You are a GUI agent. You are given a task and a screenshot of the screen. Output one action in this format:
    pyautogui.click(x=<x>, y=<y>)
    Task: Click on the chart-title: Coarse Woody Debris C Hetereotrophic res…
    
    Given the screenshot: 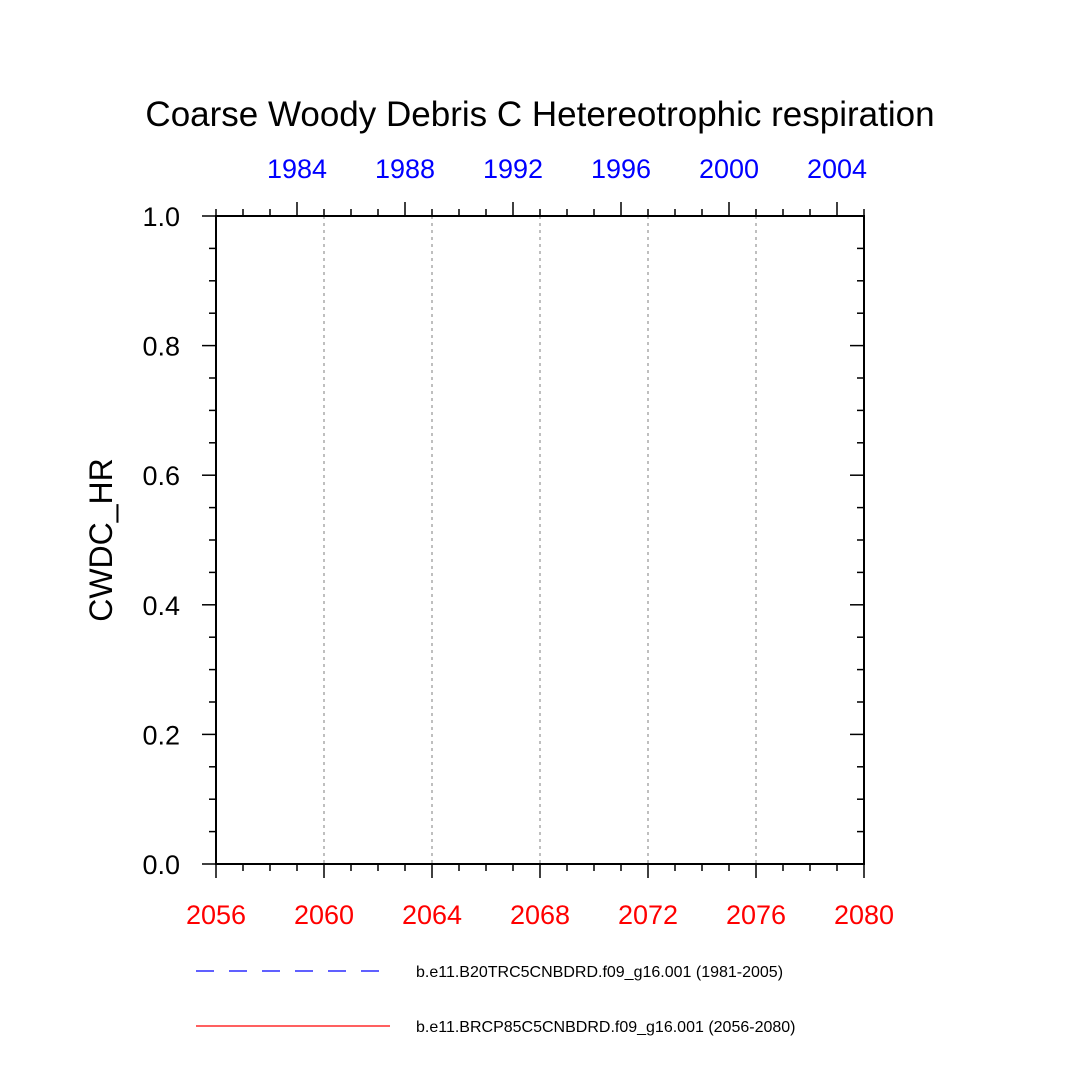 What is the action you would take?
    pyautogui.click(x=539, y=114)
    